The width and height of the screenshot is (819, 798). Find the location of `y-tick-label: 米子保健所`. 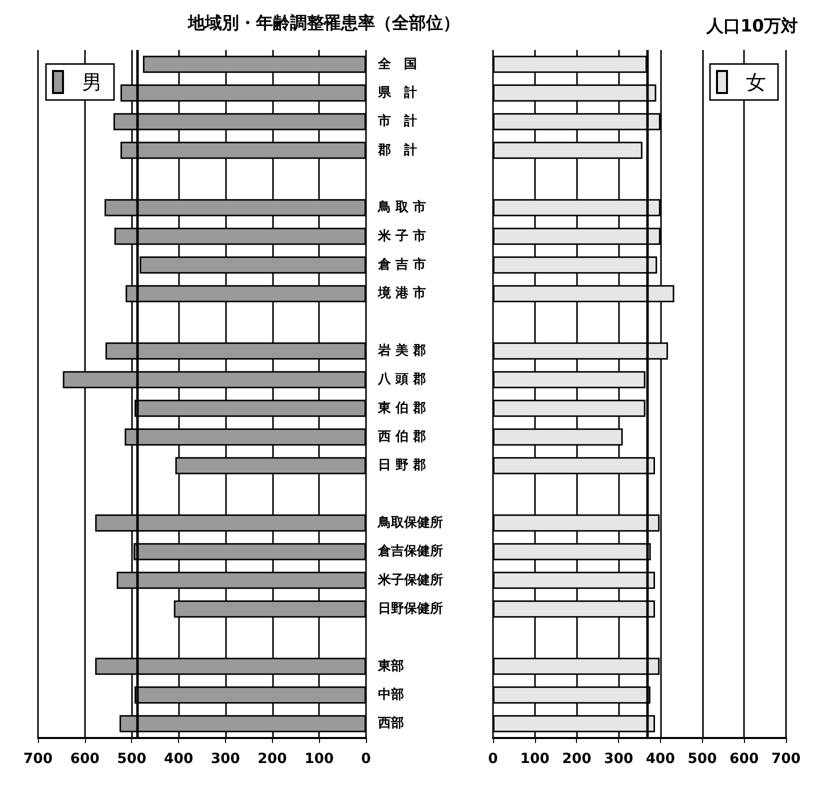

y-tick-label: 米子保健所 is located at coordinates (410, 580).